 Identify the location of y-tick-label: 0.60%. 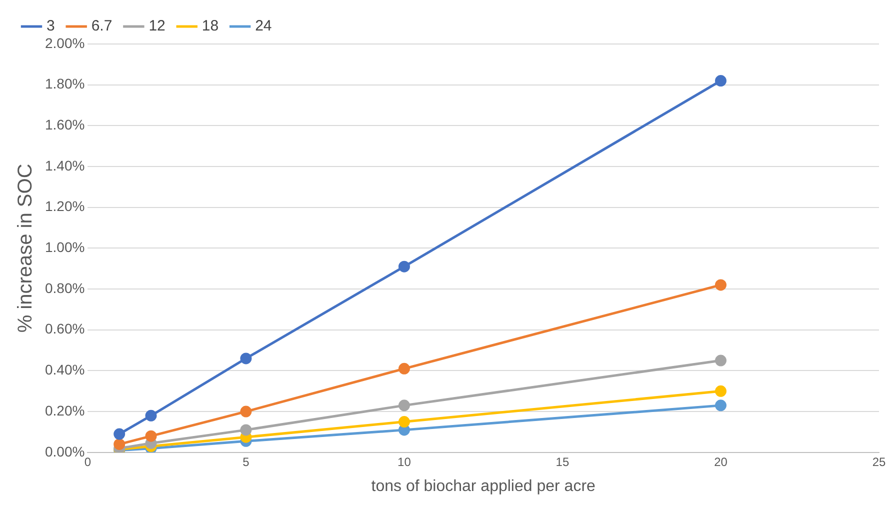
(64, 328).